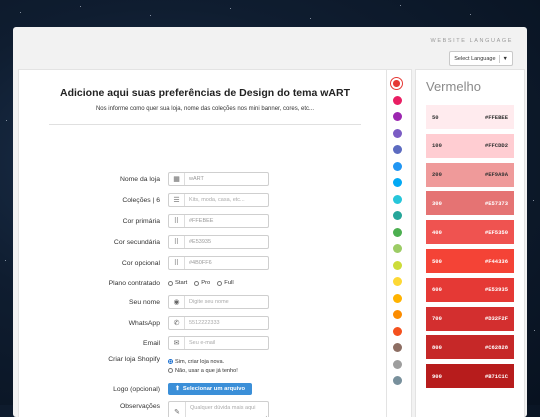 Image resolution: width=540 pixels, height=417 pixels. Describe the element at coordinates (139, 406) in the screenshot. I see `notes-label: Observações` at that location.